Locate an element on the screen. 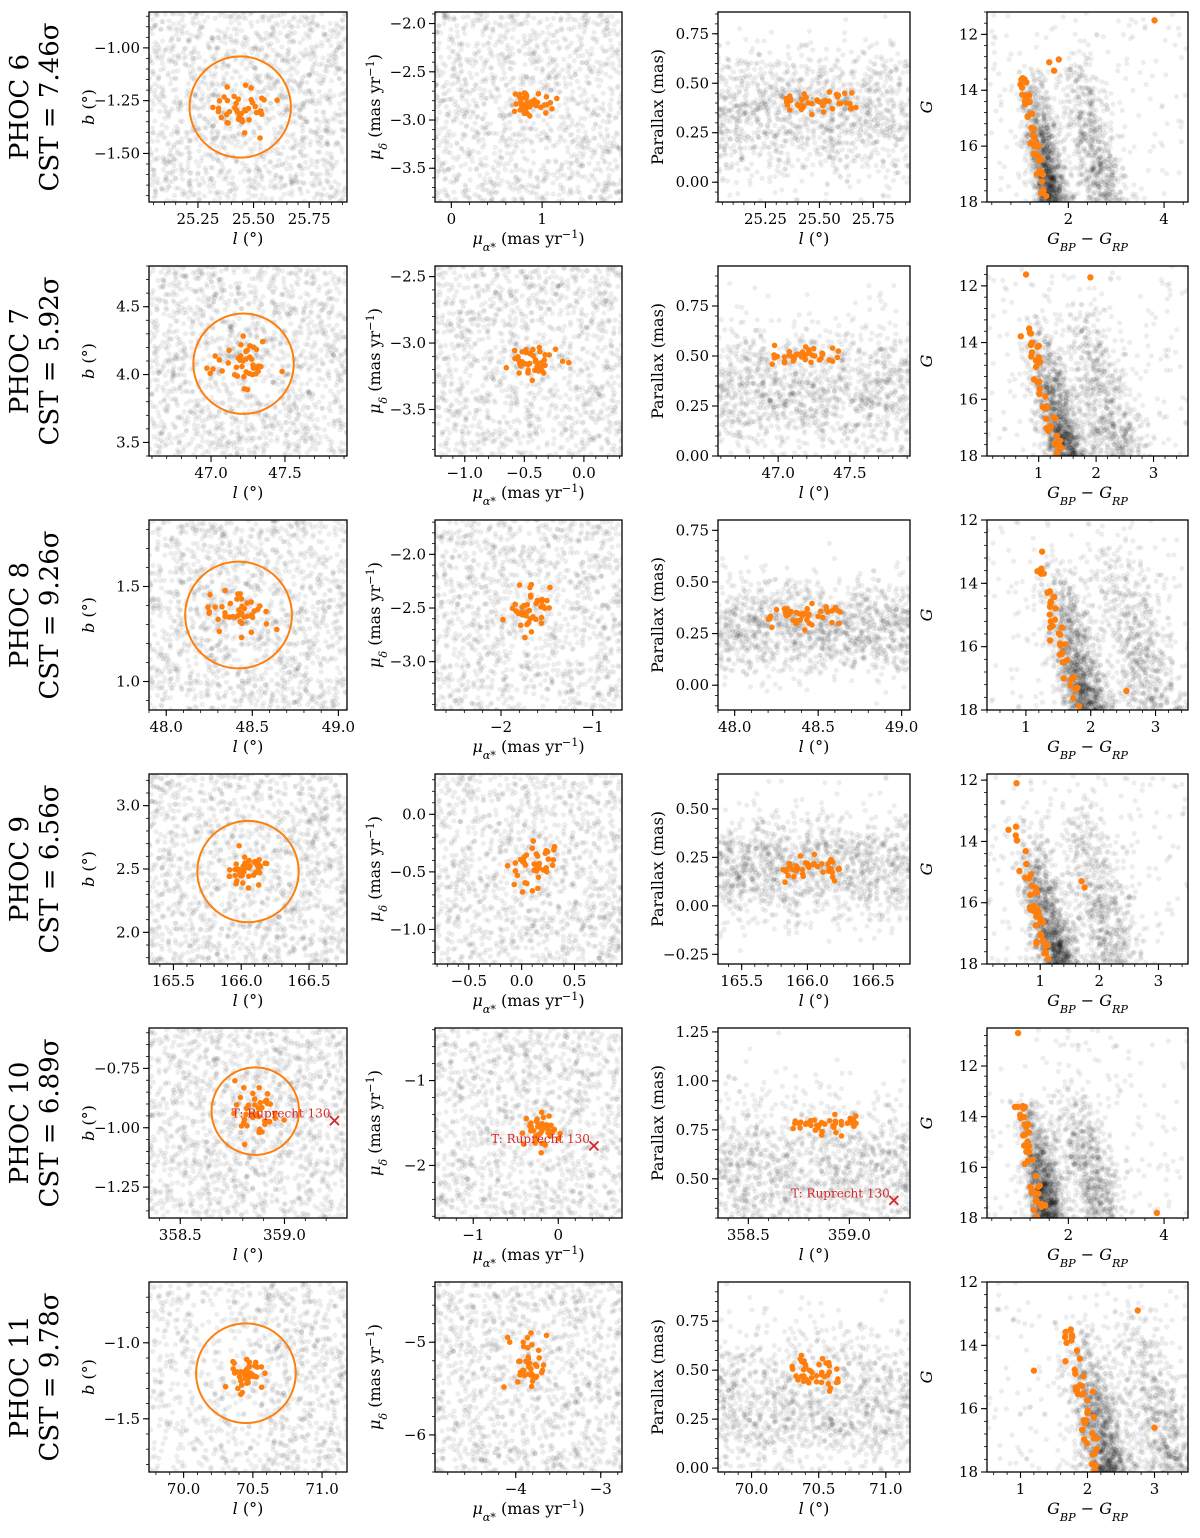  row6-parallax-panel-member-star is located at coordinates (844, 93).